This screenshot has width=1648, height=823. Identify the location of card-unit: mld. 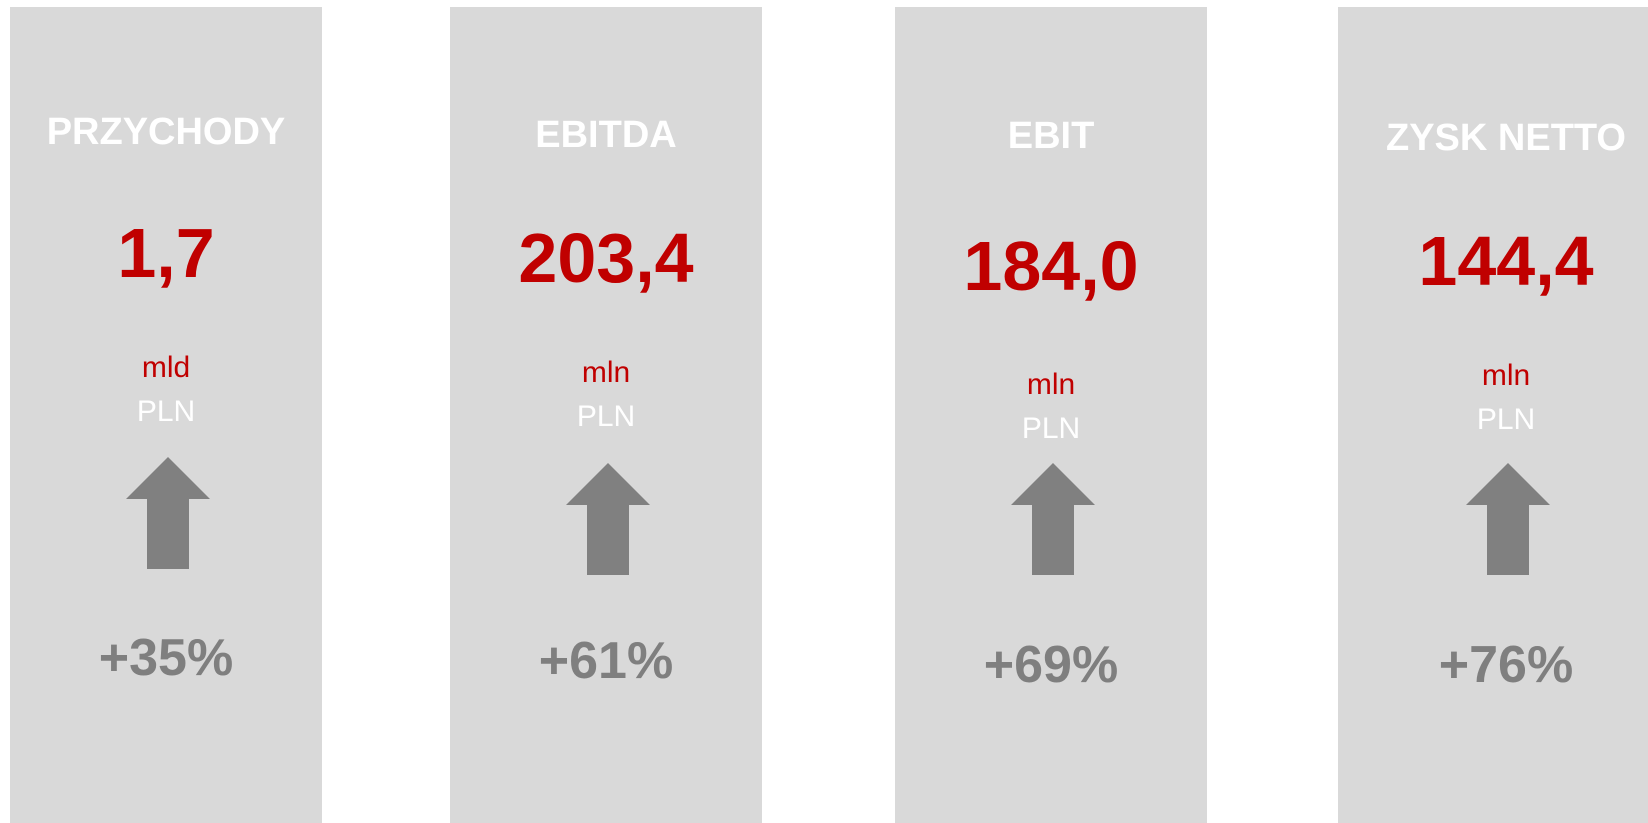
(166, 367).